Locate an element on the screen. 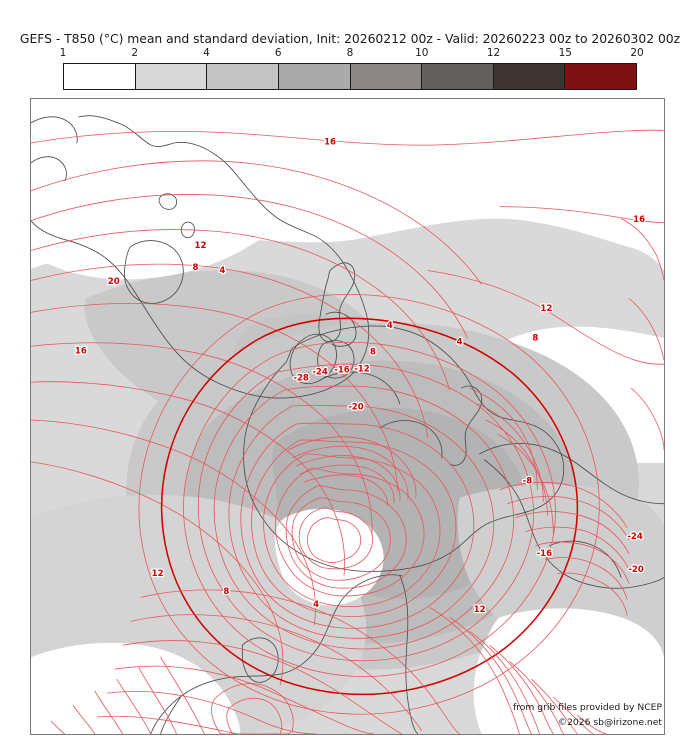  contour-g5 is located at coordinates (582, 562).